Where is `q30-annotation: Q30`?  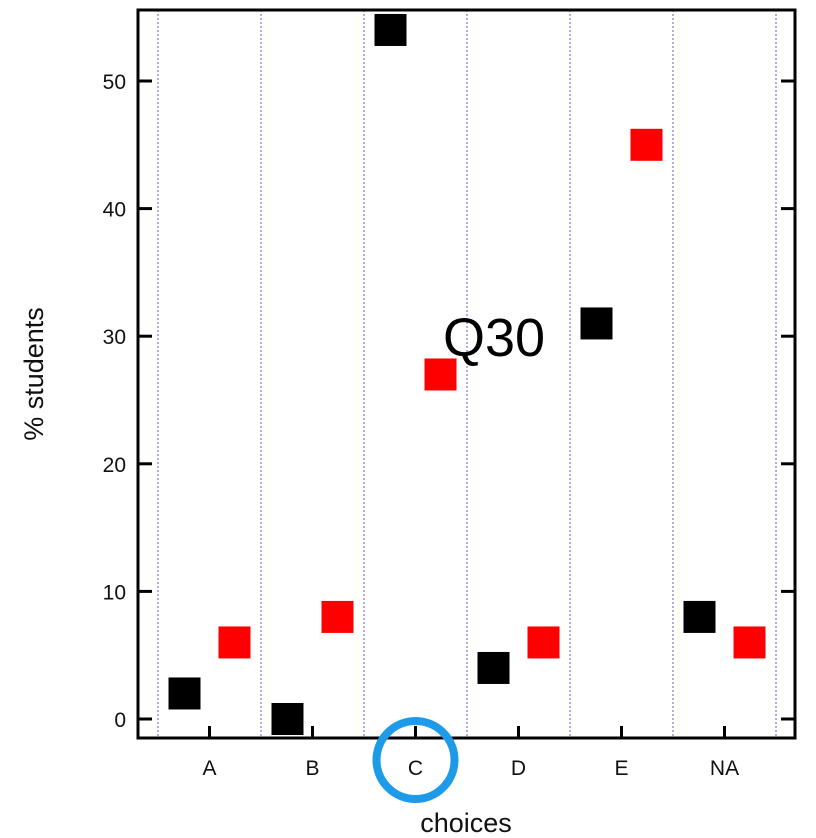
q30-annotation: Q30 is located at coordinates (494, 338).